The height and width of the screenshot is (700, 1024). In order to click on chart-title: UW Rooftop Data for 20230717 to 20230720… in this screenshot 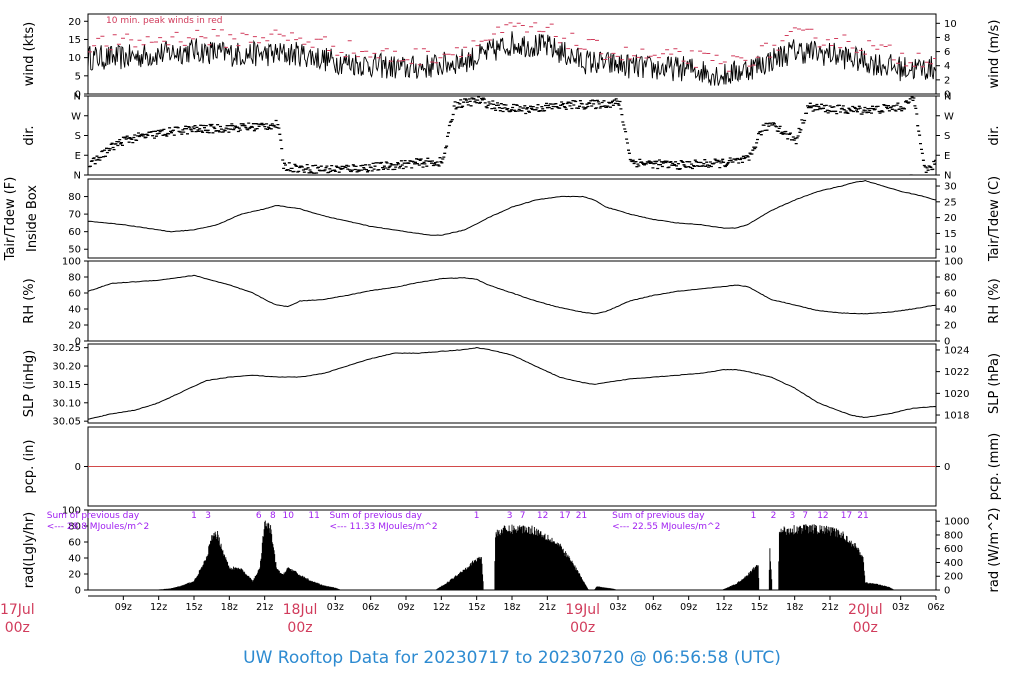, I will do `click(512, 658)`.